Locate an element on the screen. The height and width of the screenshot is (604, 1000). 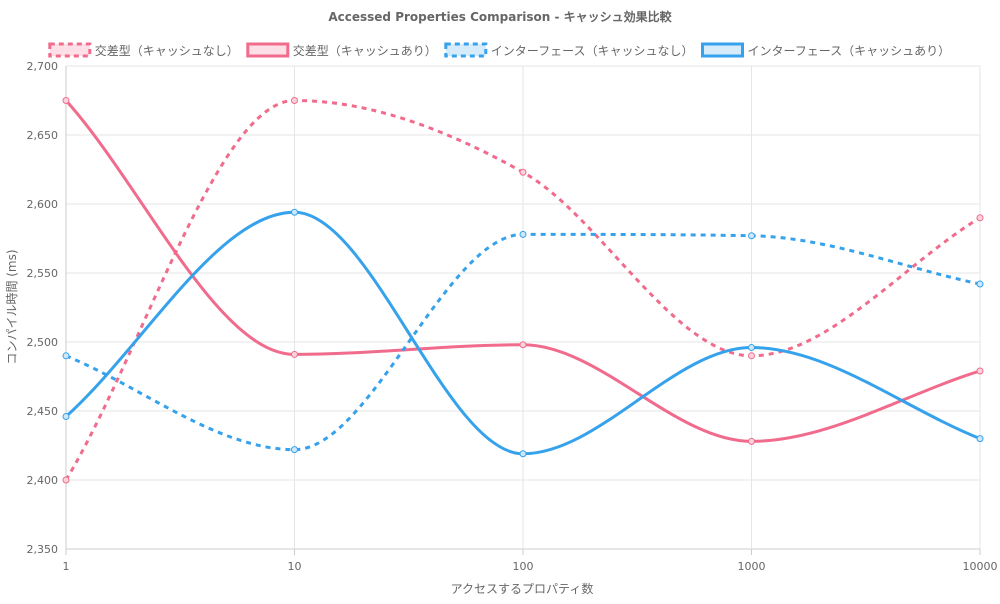
legend-label: インターフェース（キャッシュあり） is located at coordinates (849, 51).